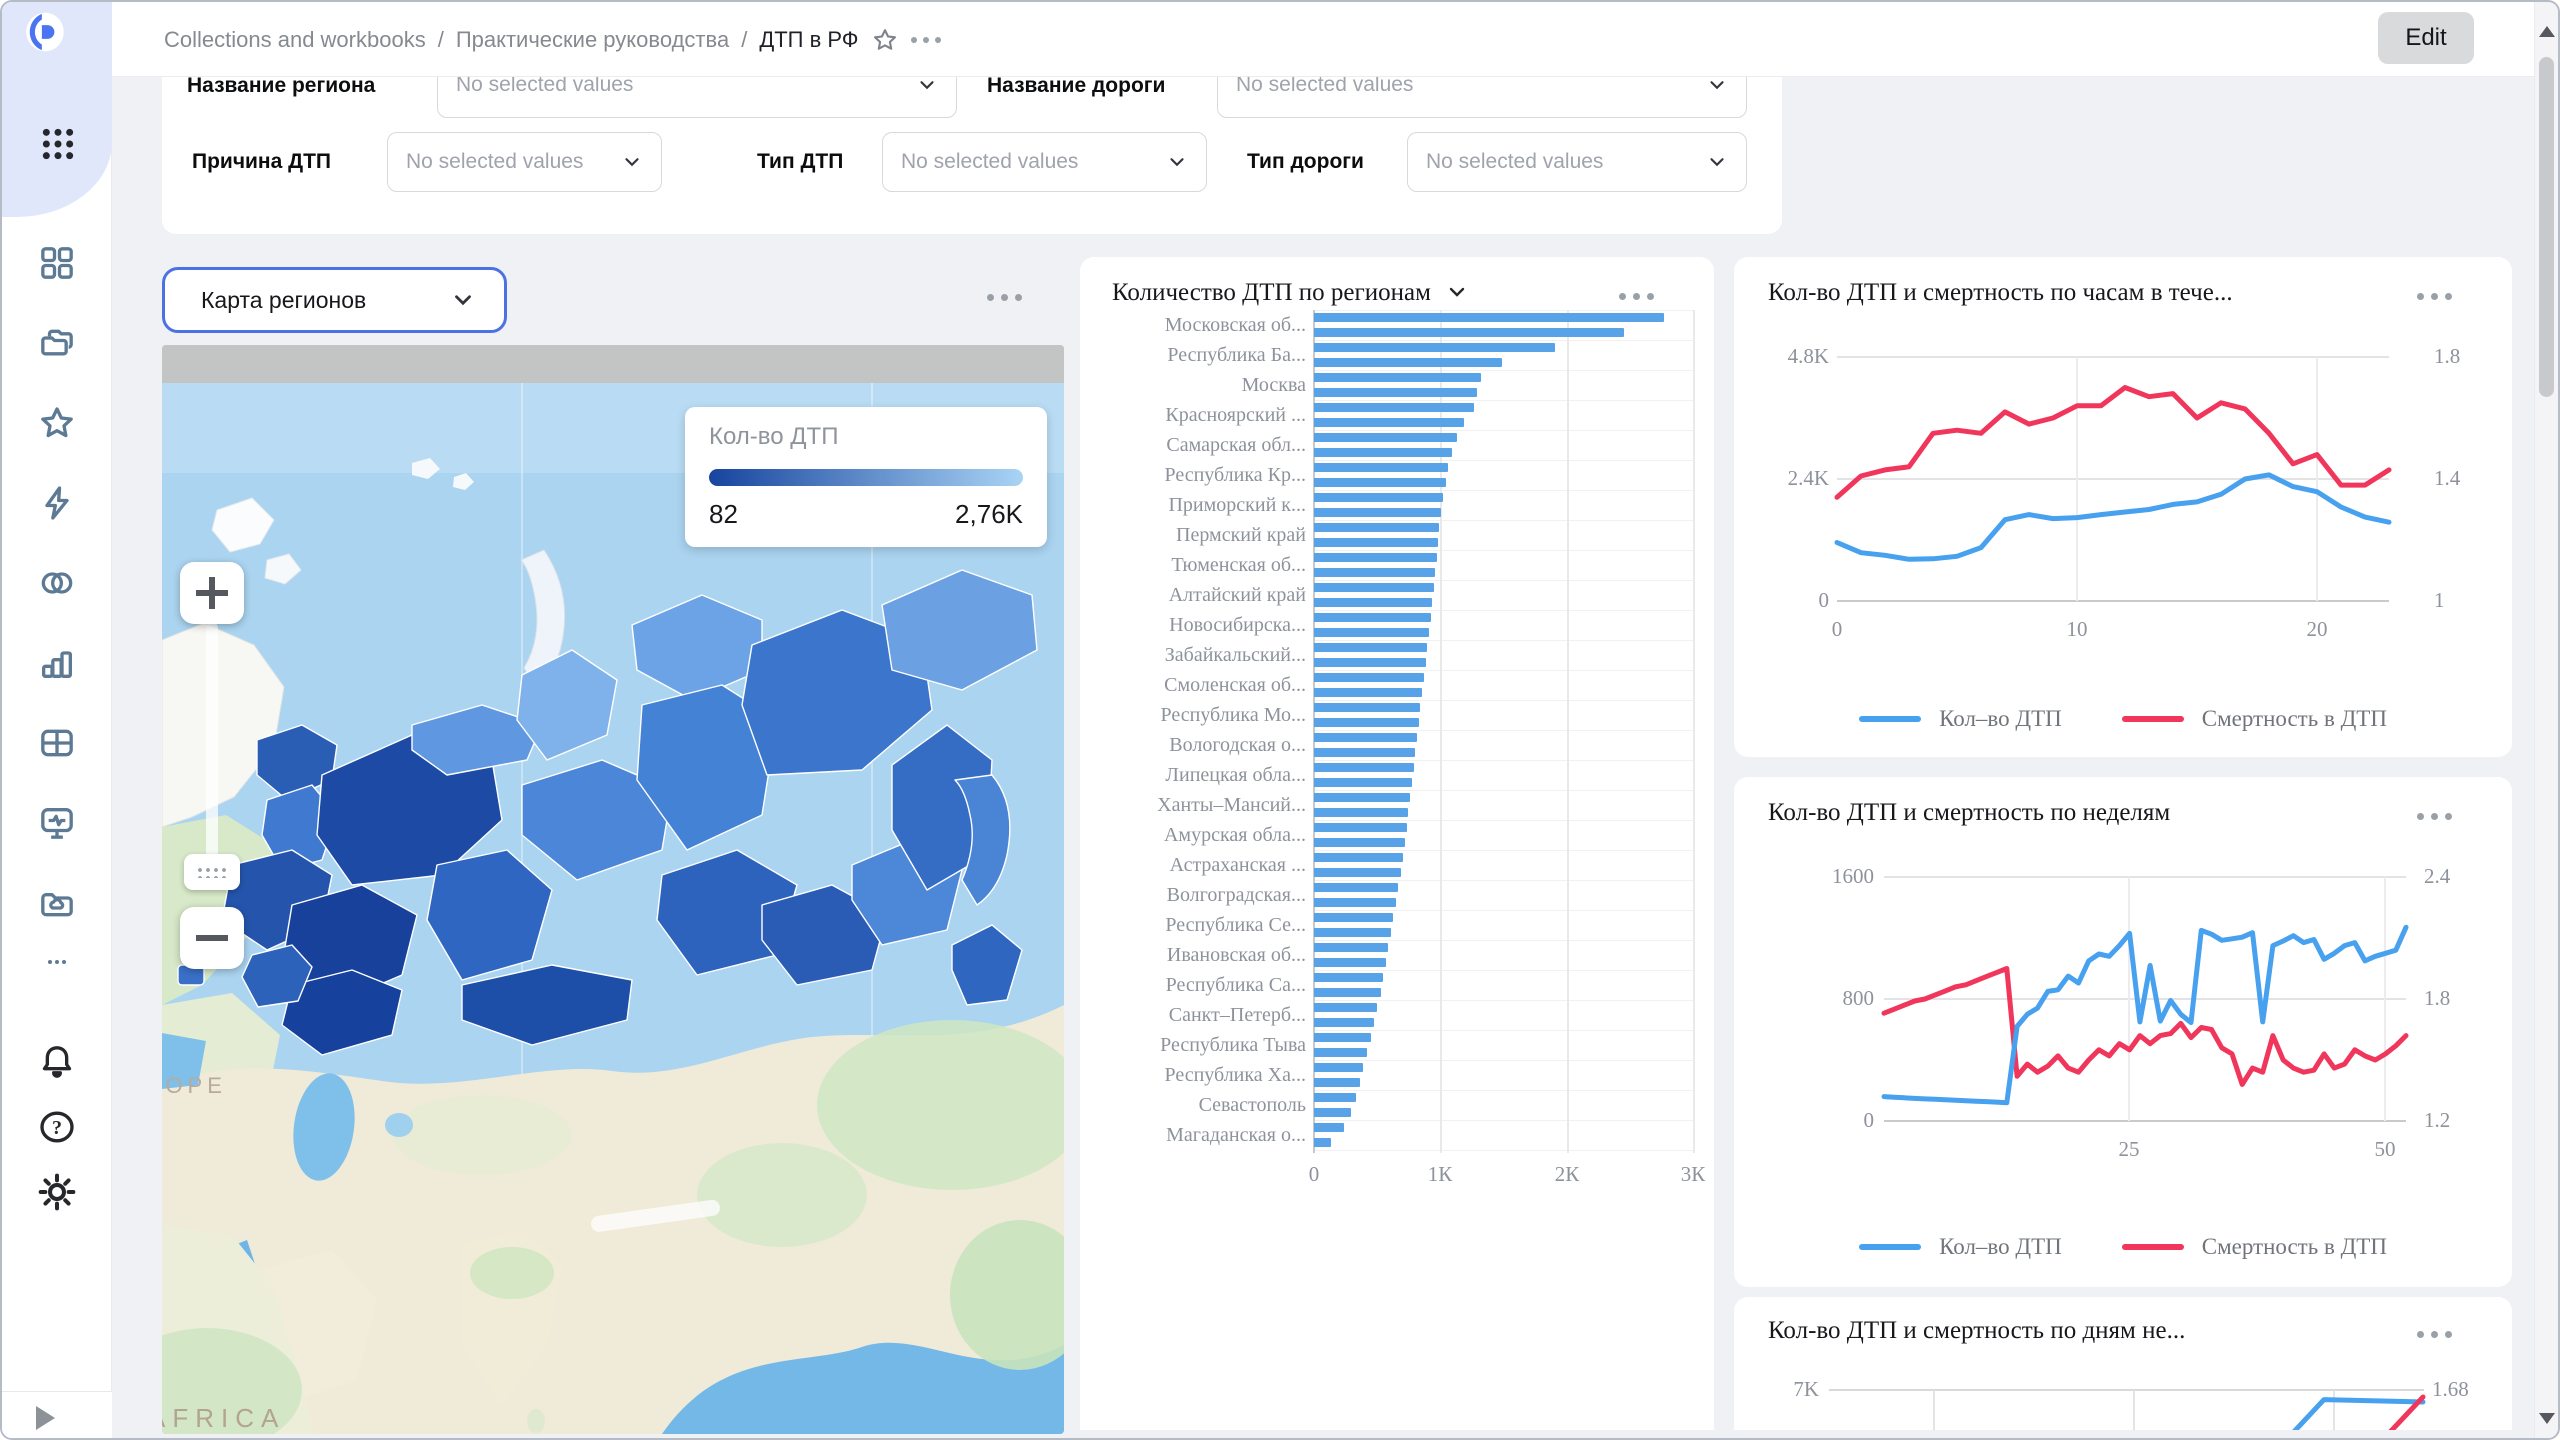 This screenshot has width=2560, height=1440. Describe the element at coordinates (57, 663) in the screenshot. I see `sidebar-item-charts` at that location.